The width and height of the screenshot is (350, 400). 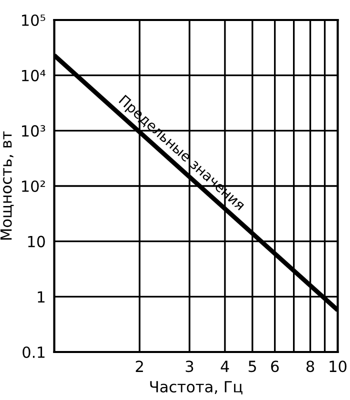 What do you see at coordinates (310, 366) in the screenshot?
I see `x-tick-label: 8` at bounding box center [310, 366].